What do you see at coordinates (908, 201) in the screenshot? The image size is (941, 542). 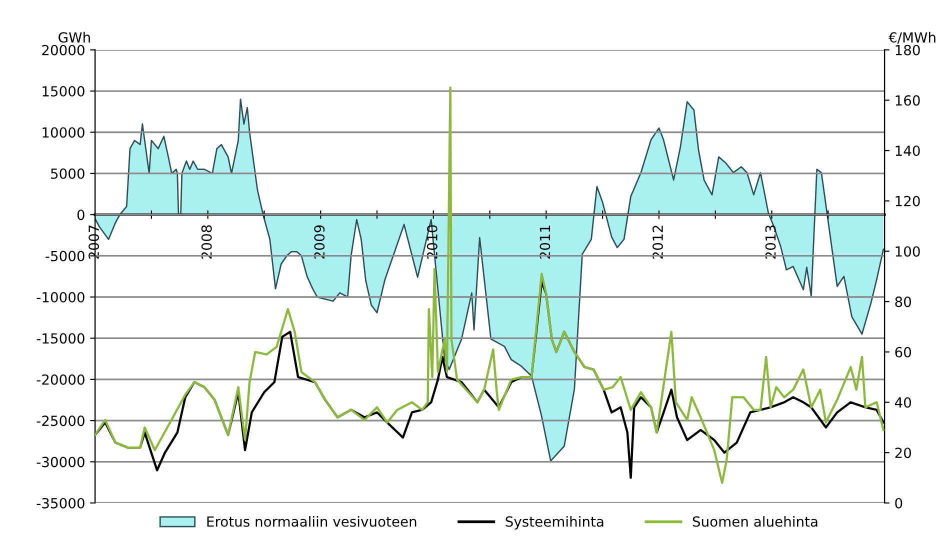 I see `y2-tick-label: 120` at bounding box center [908, 201].